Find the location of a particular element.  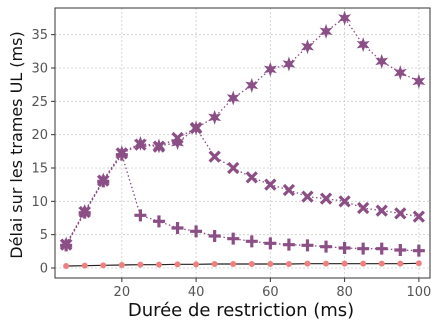

x-tick-label: 40 is located at coordinates (196, 292).